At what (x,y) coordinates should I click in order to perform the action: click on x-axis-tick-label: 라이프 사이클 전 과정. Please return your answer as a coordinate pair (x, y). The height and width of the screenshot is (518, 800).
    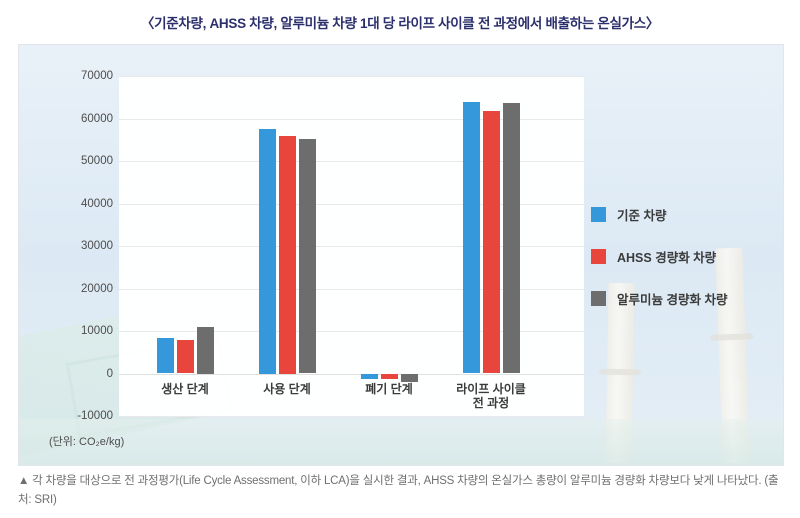
    Looking at the image, I should click on (491, 396).